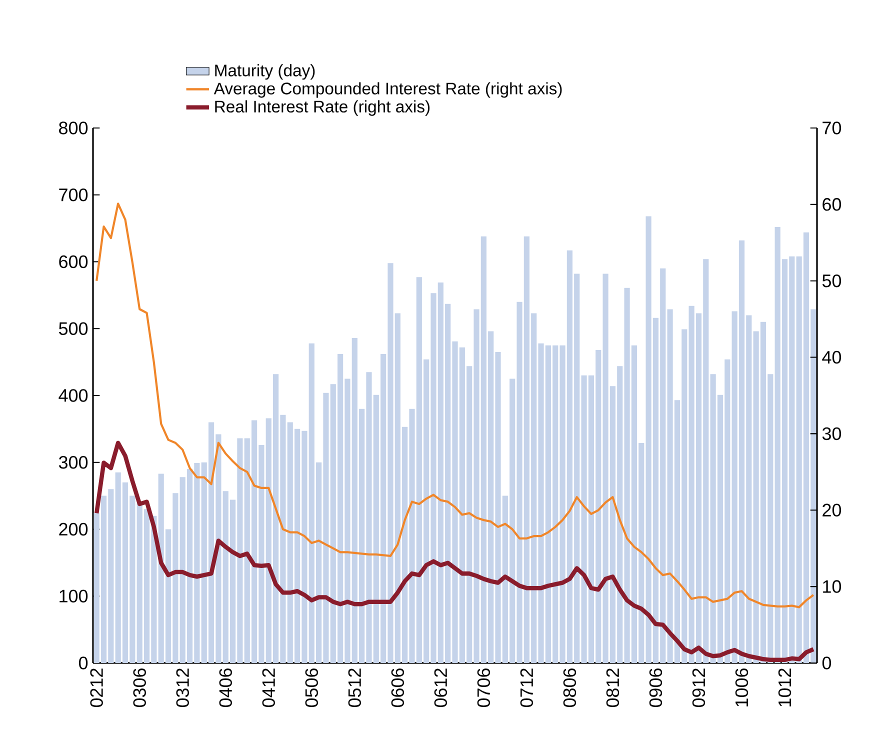 The width and height of the screenshot is (883, 756). Describe the element at coordinates (741, 687) in the screenshot. I see `x-tick-label: 1006` at that location.